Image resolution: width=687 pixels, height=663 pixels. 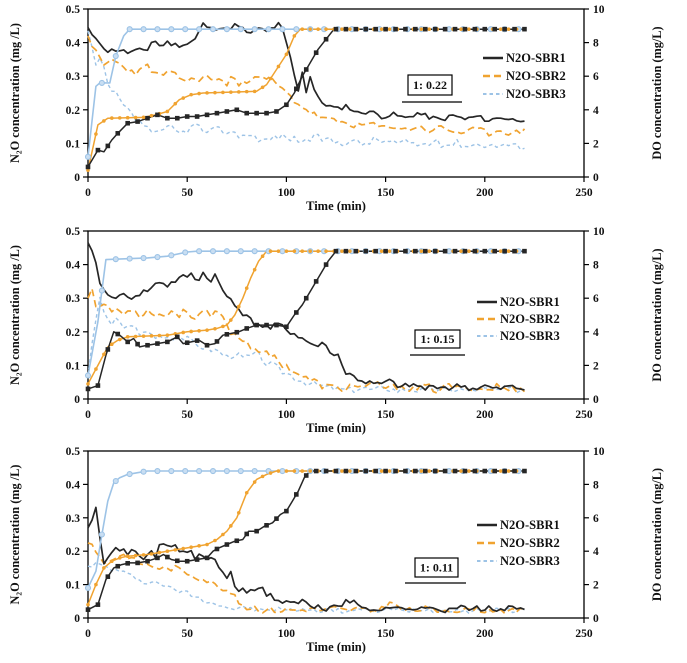 What do you see at coordinates (518, 525) in the screenshot?
I see `legend-item-n2o-sbr1: N2O-SBR1` at bounding box center [518, 525].